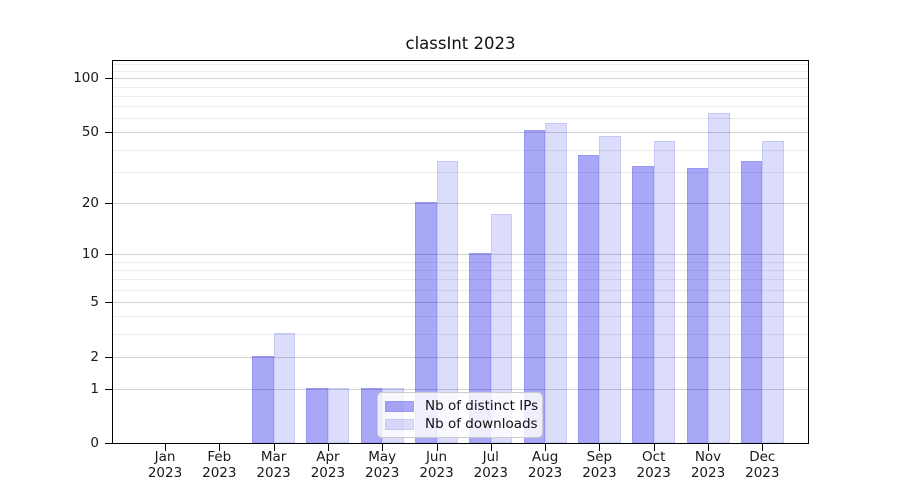 The height and width of the screenshot is (500, 900). What do you see at coordinates (90, 132) in the screenshot?
I see `y-tick-label: 50` at bounding box center [90, 132].